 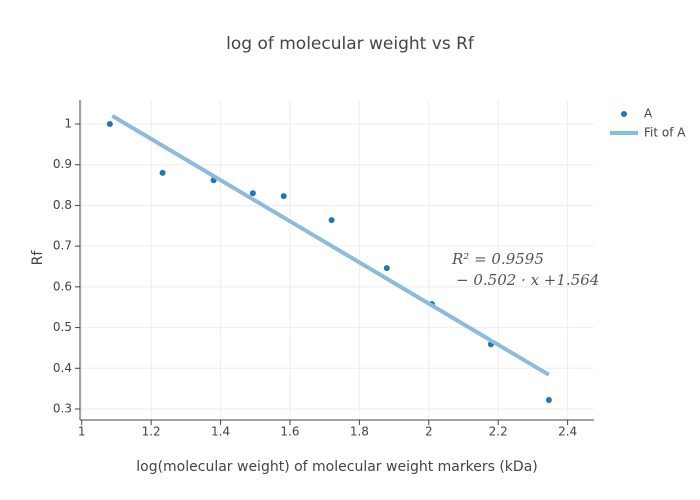 What do you see at coordinates (38, 258) in the screenshot?
I see `y-axis-title: Rf` at bounding box center [38, 258].